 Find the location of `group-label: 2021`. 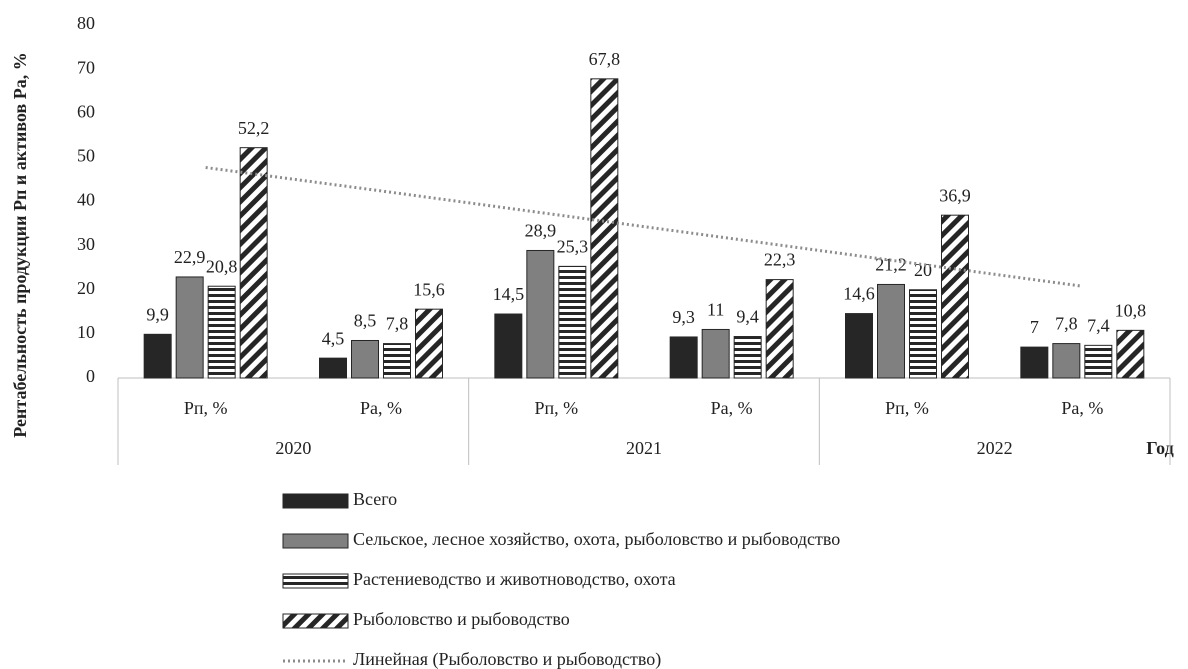

group-label: 2021 is located at coordinates (644, 448).